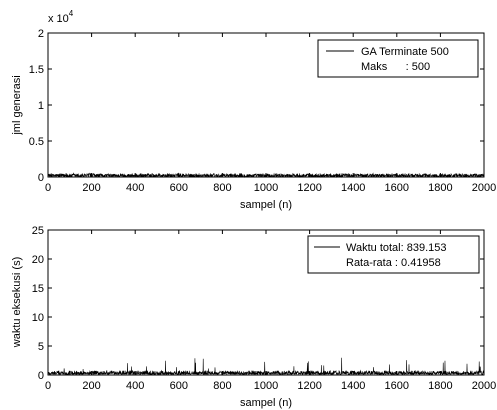  I want to click on x-tick-label-bottom: 1400, so click(353, 386).